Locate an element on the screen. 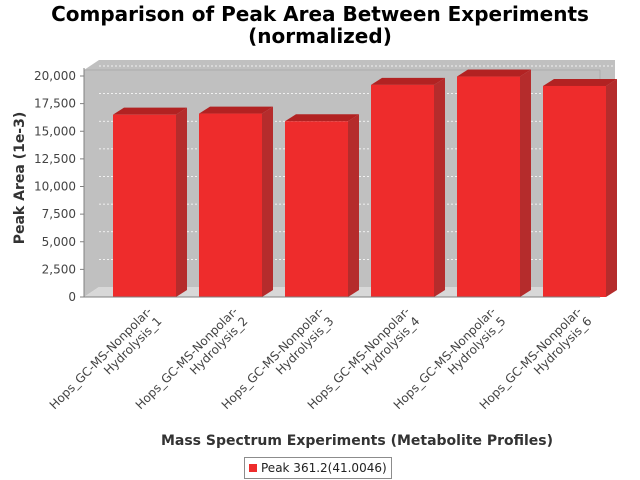  y-tick-label: 7,500 is located at coordinates (59, 214).